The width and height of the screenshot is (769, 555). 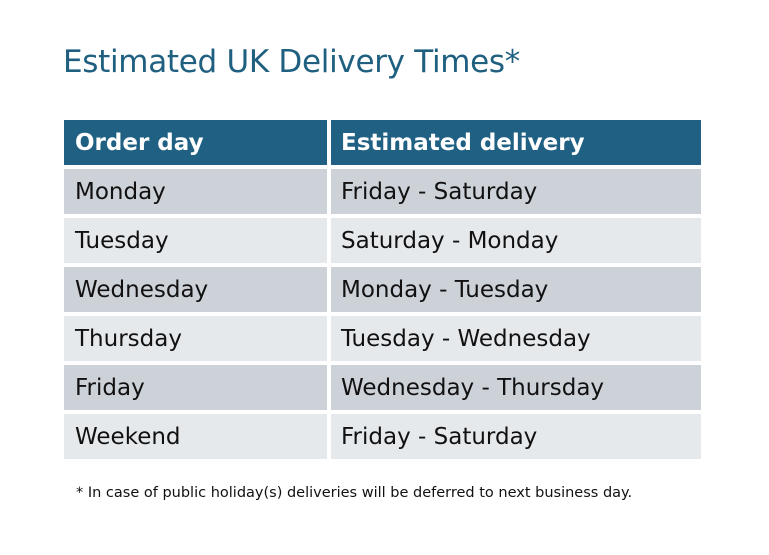 I want to click on header-estimated-delivery: Estimated delivery, so click(x=516, y=142).